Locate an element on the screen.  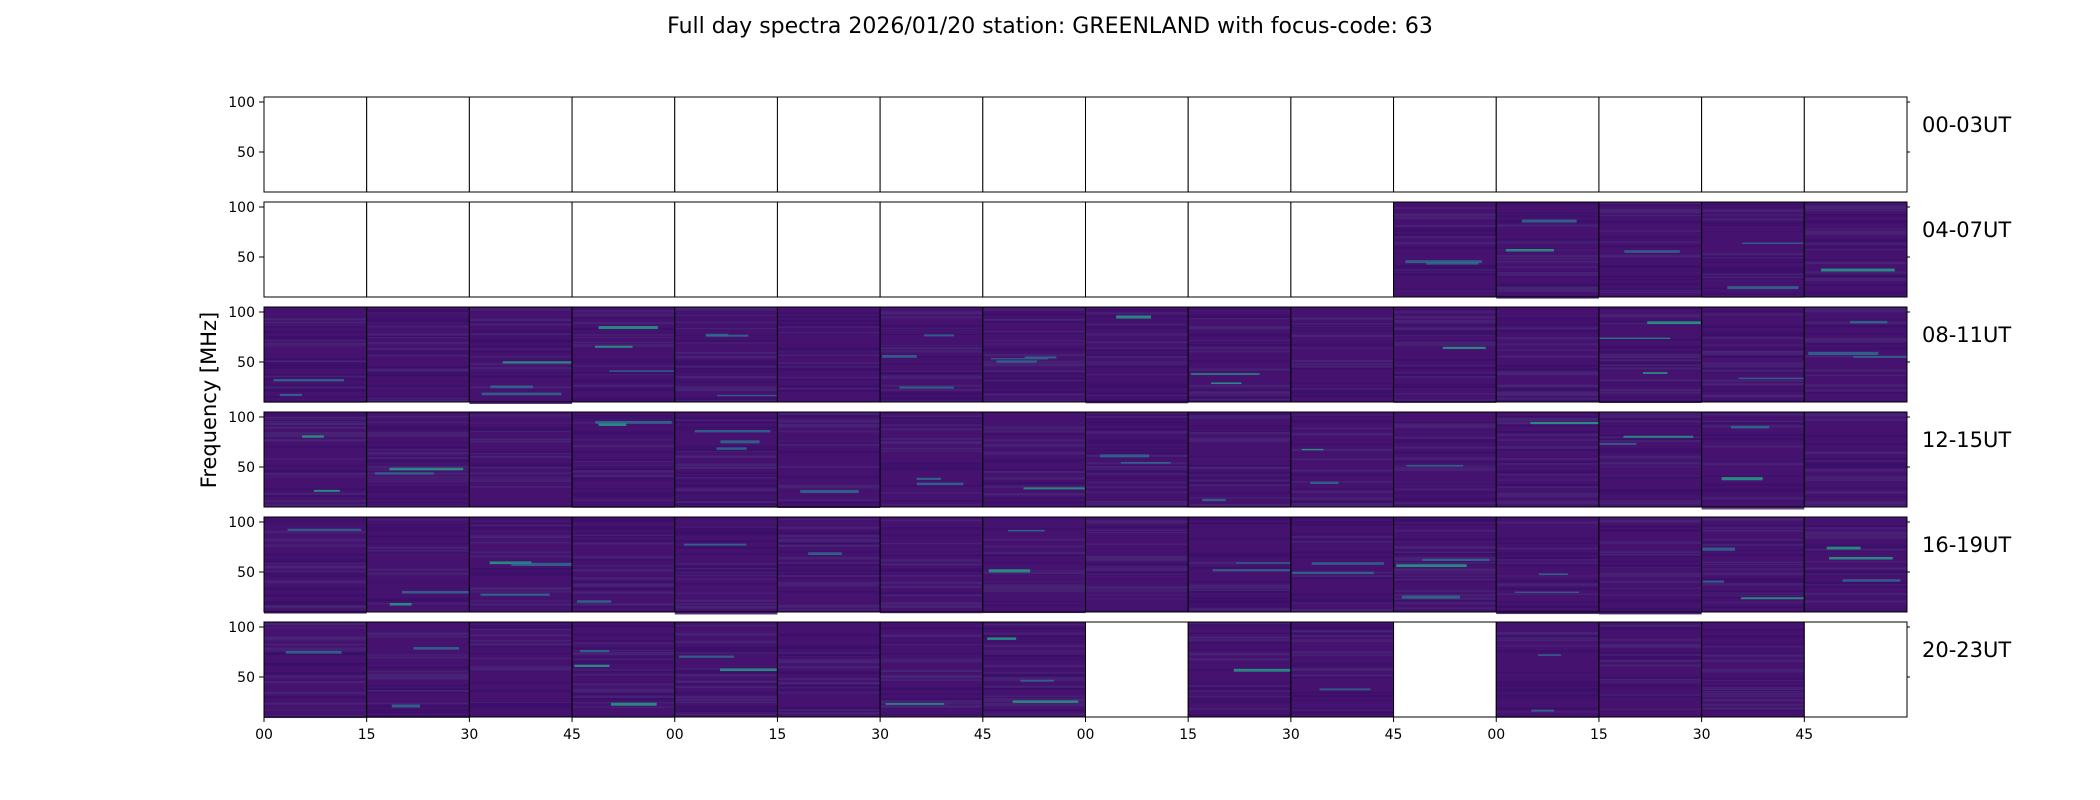
row-label: 00-03UT is located at coordinates (1966, 125).